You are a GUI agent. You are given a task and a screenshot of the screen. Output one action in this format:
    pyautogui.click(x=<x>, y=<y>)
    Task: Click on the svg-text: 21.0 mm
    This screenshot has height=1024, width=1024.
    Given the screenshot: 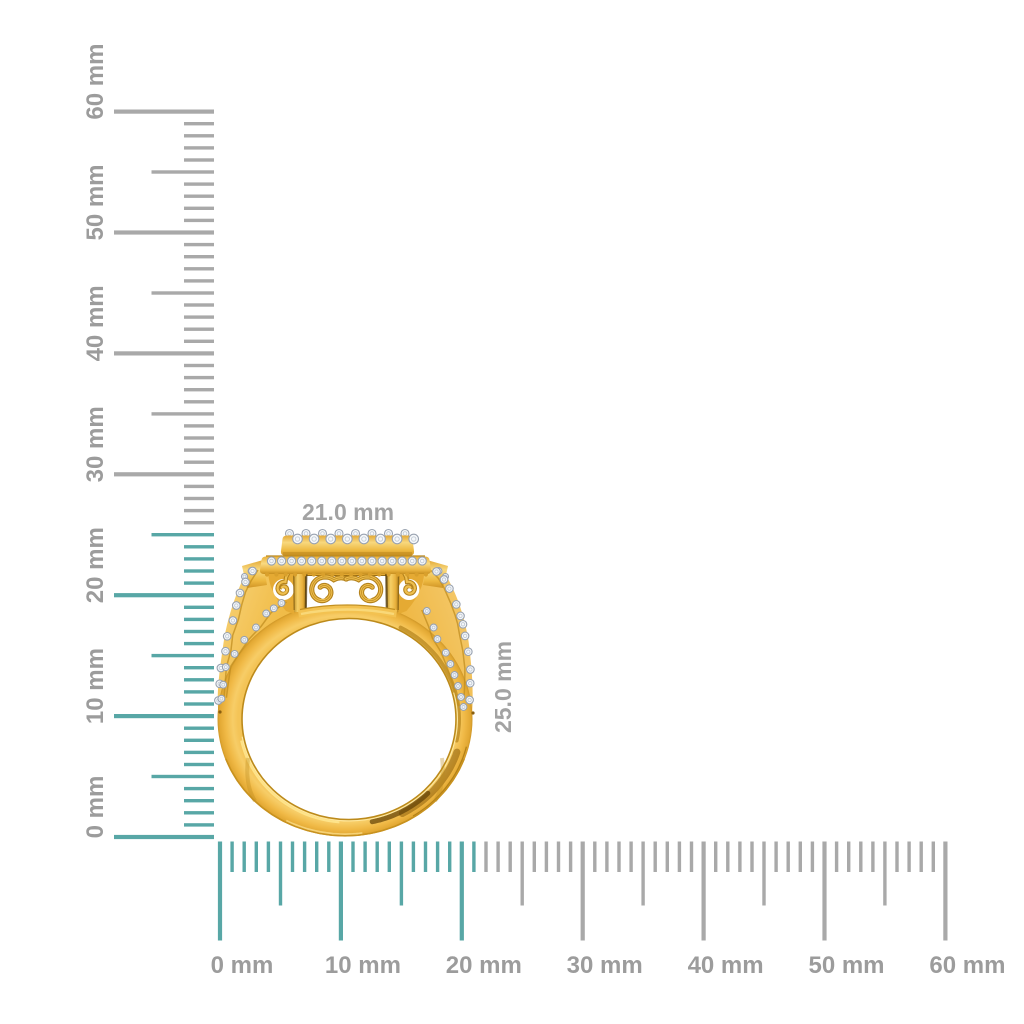 What is the action you would take?
    pyautogui.click(x=348, y=512)
    